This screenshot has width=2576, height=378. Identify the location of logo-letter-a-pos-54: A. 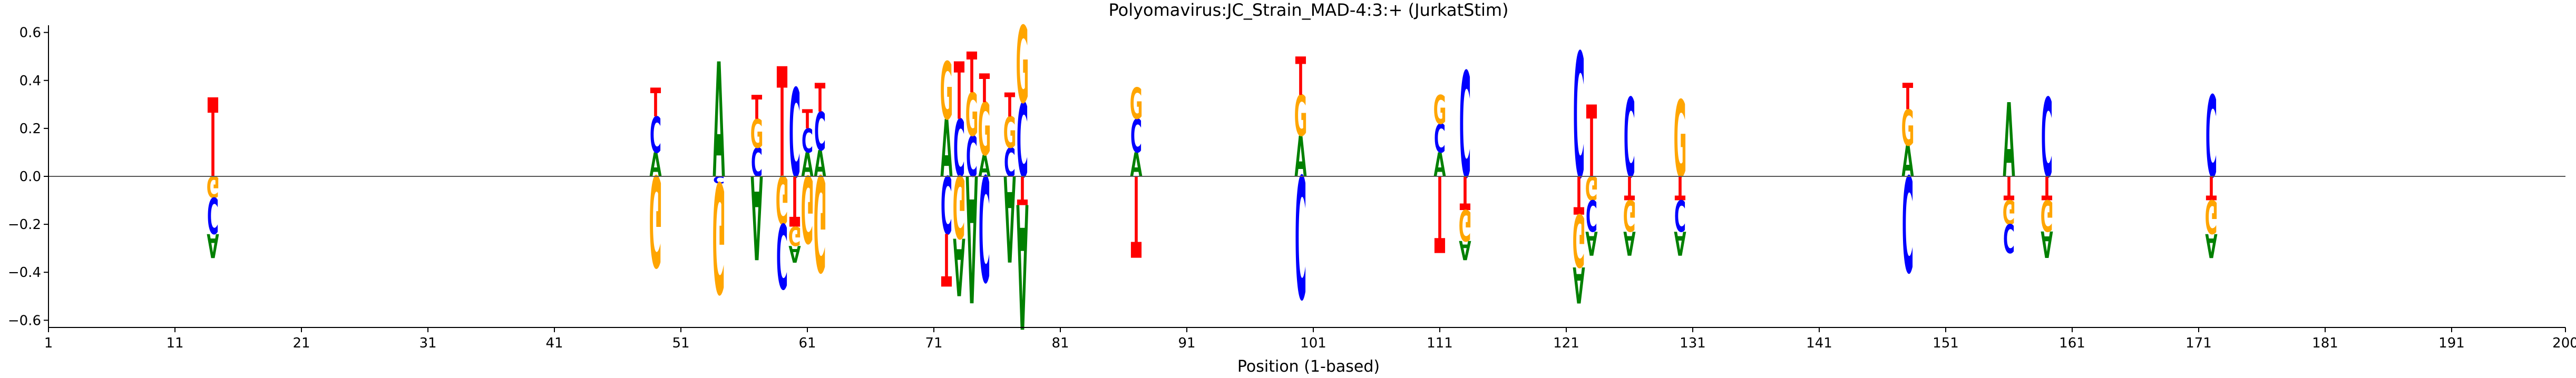
(719, 123).